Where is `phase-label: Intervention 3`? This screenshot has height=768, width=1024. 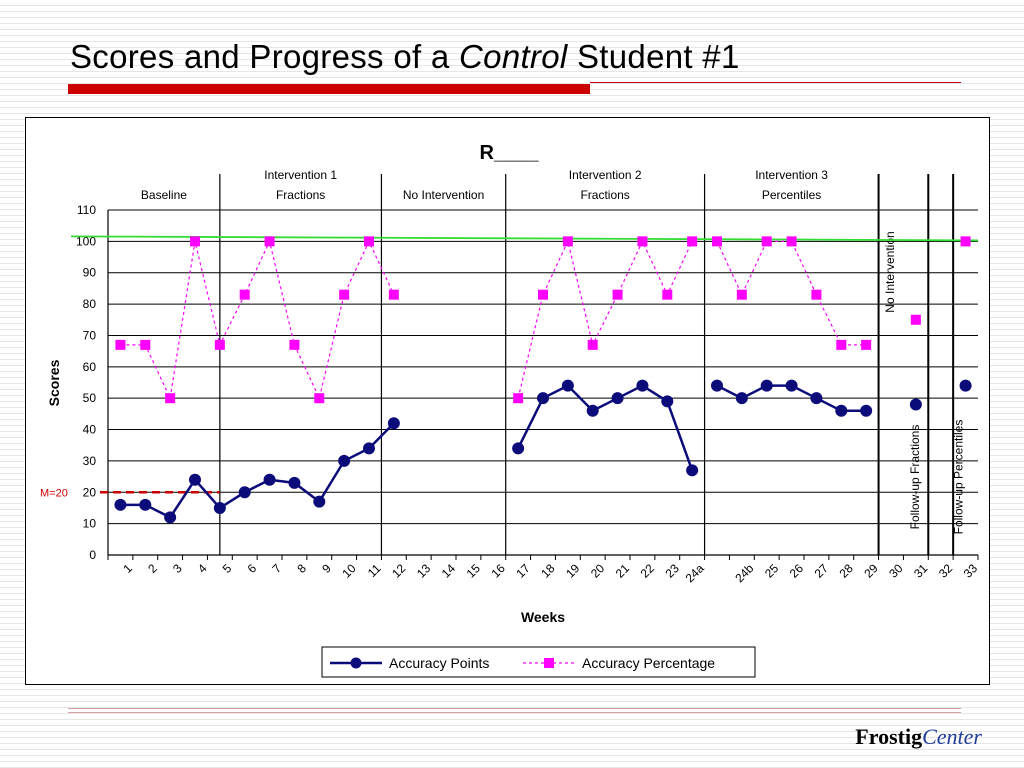
phase-label: Intervention 3 is located at coordinates (791, 175).